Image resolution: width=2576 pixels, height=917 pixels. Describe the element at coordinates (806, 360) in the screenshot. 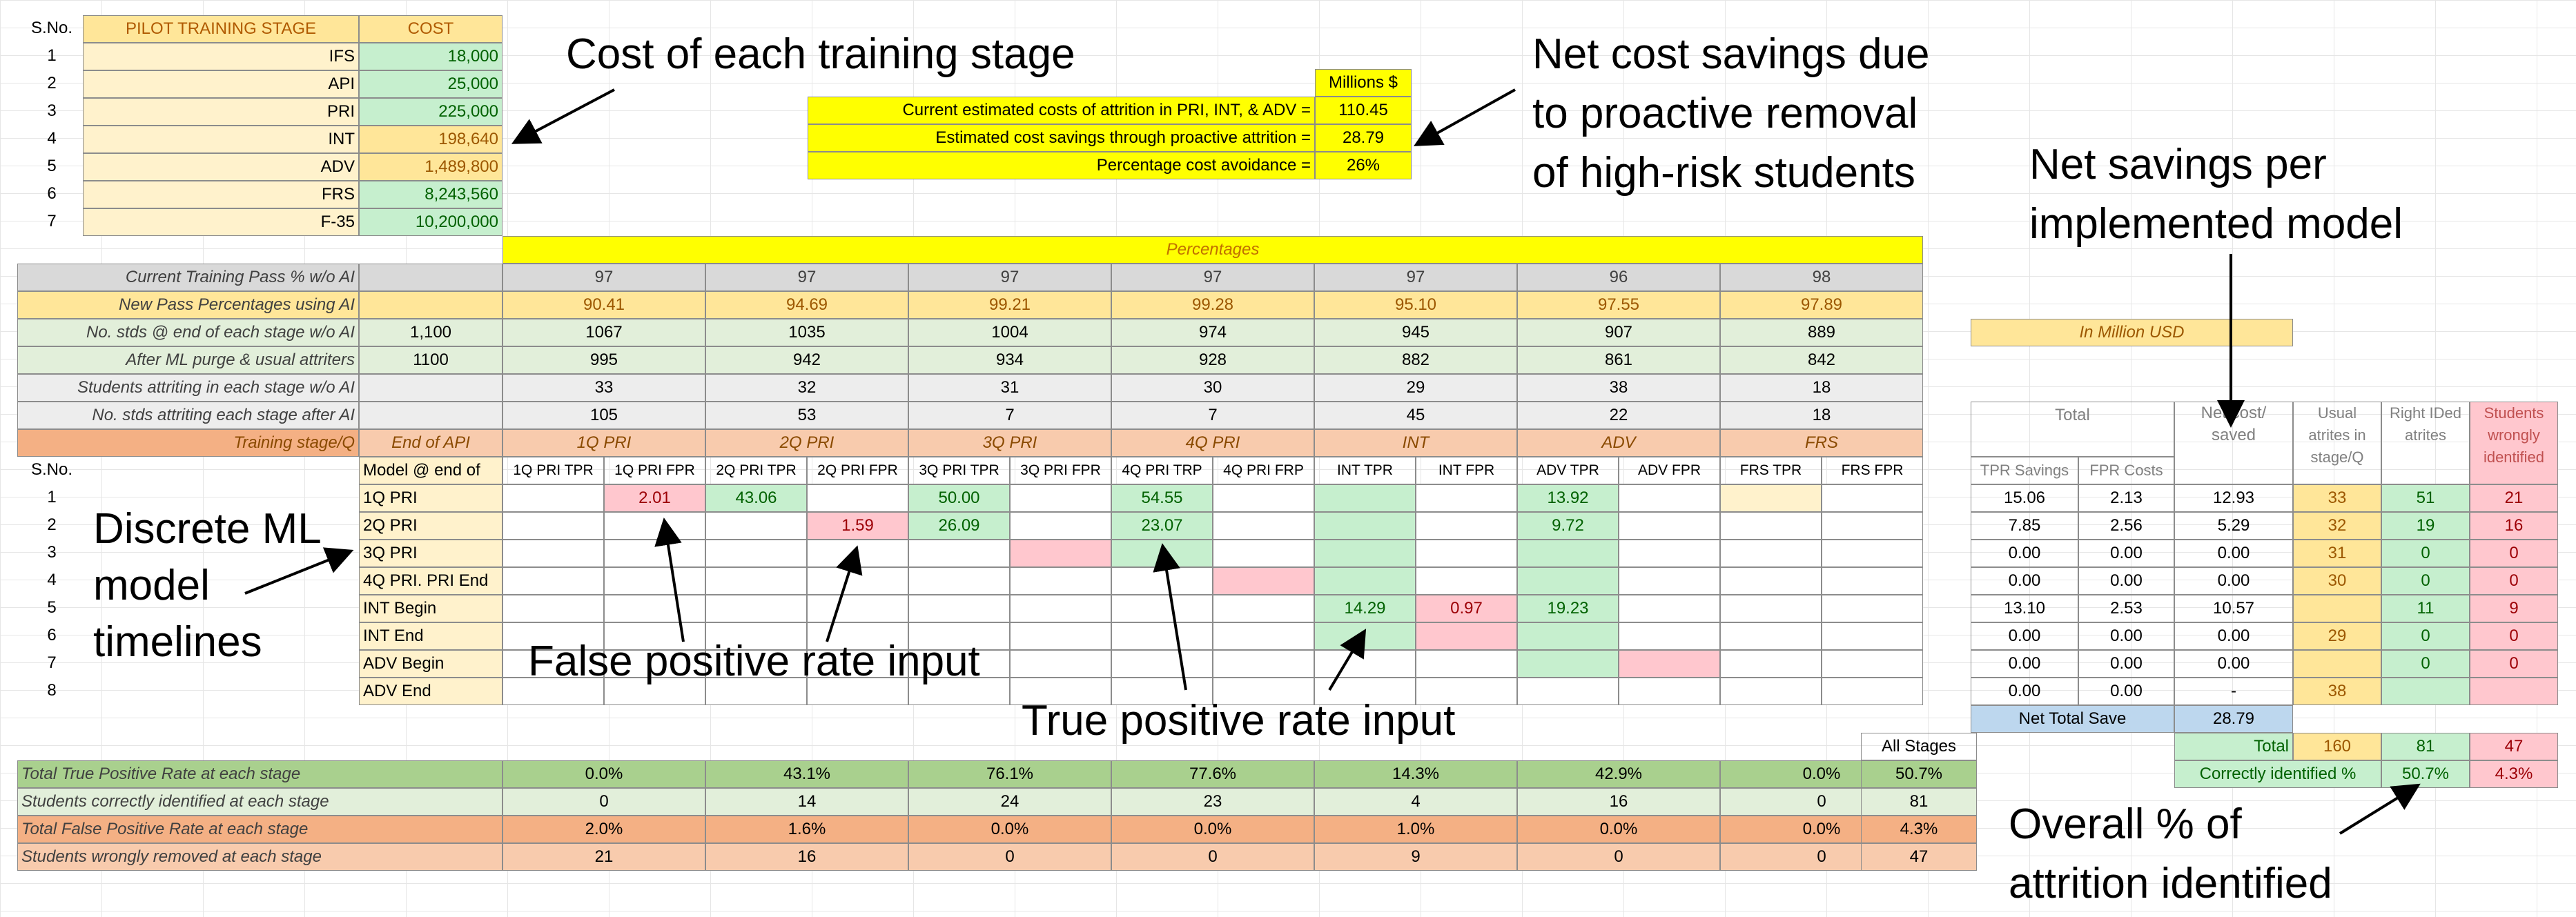

I see `pct-cell: 942` at that location.